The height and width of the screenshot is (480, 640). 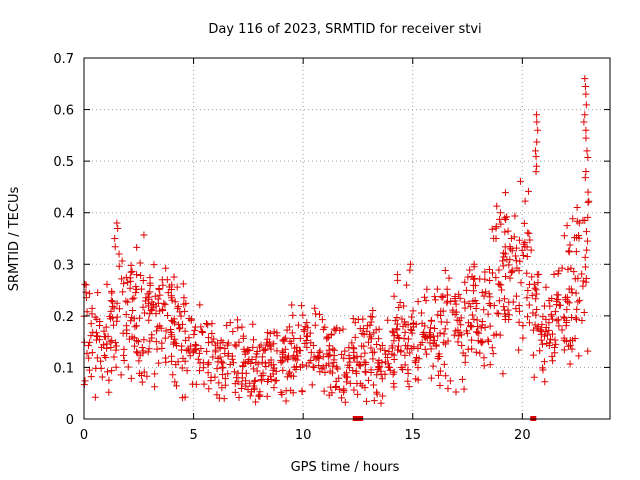 What do you see at coordinates (63, 59) in the screenshot?
I see `y-tick-label: 0.7` at bounding box center [63, 59].